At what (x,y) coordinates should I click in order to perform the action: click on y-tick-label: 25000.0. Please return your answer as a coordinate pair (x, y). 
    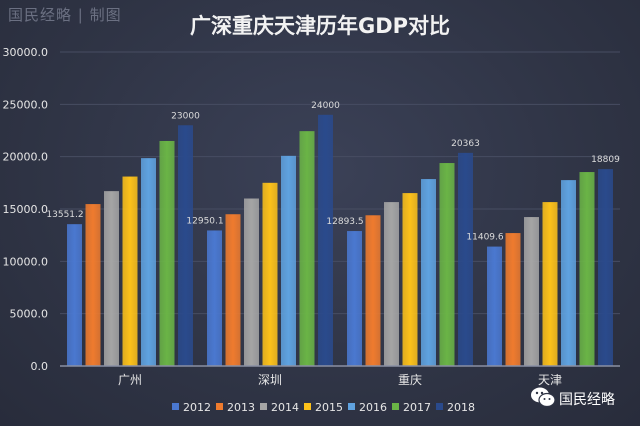
    Looking at the image, I should click on (26, 104).